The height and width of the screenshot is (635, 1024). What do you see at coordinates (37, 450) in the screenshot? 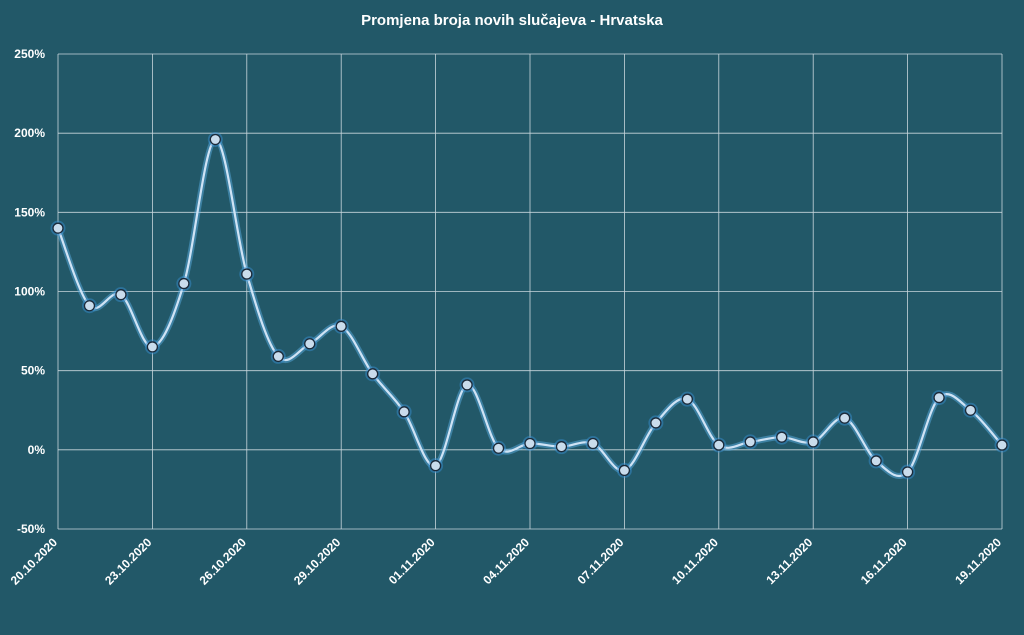
I see `y-tick-label: 0%` at bounding box center [37, 450].